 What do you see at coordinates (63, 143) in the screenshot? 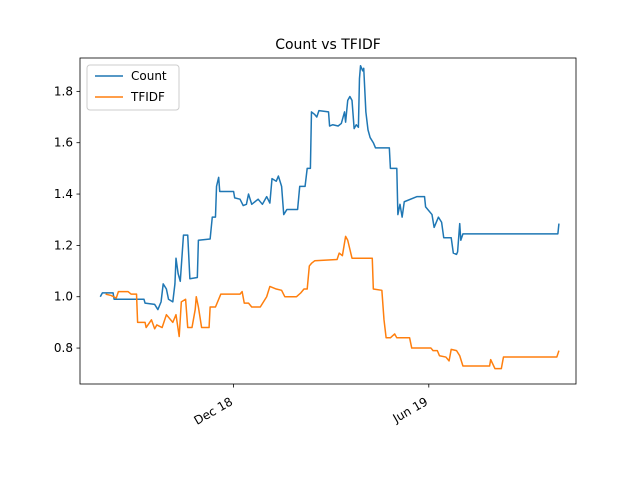
I see `y-tick-label: 1.6` at bounding box center [63, 143].